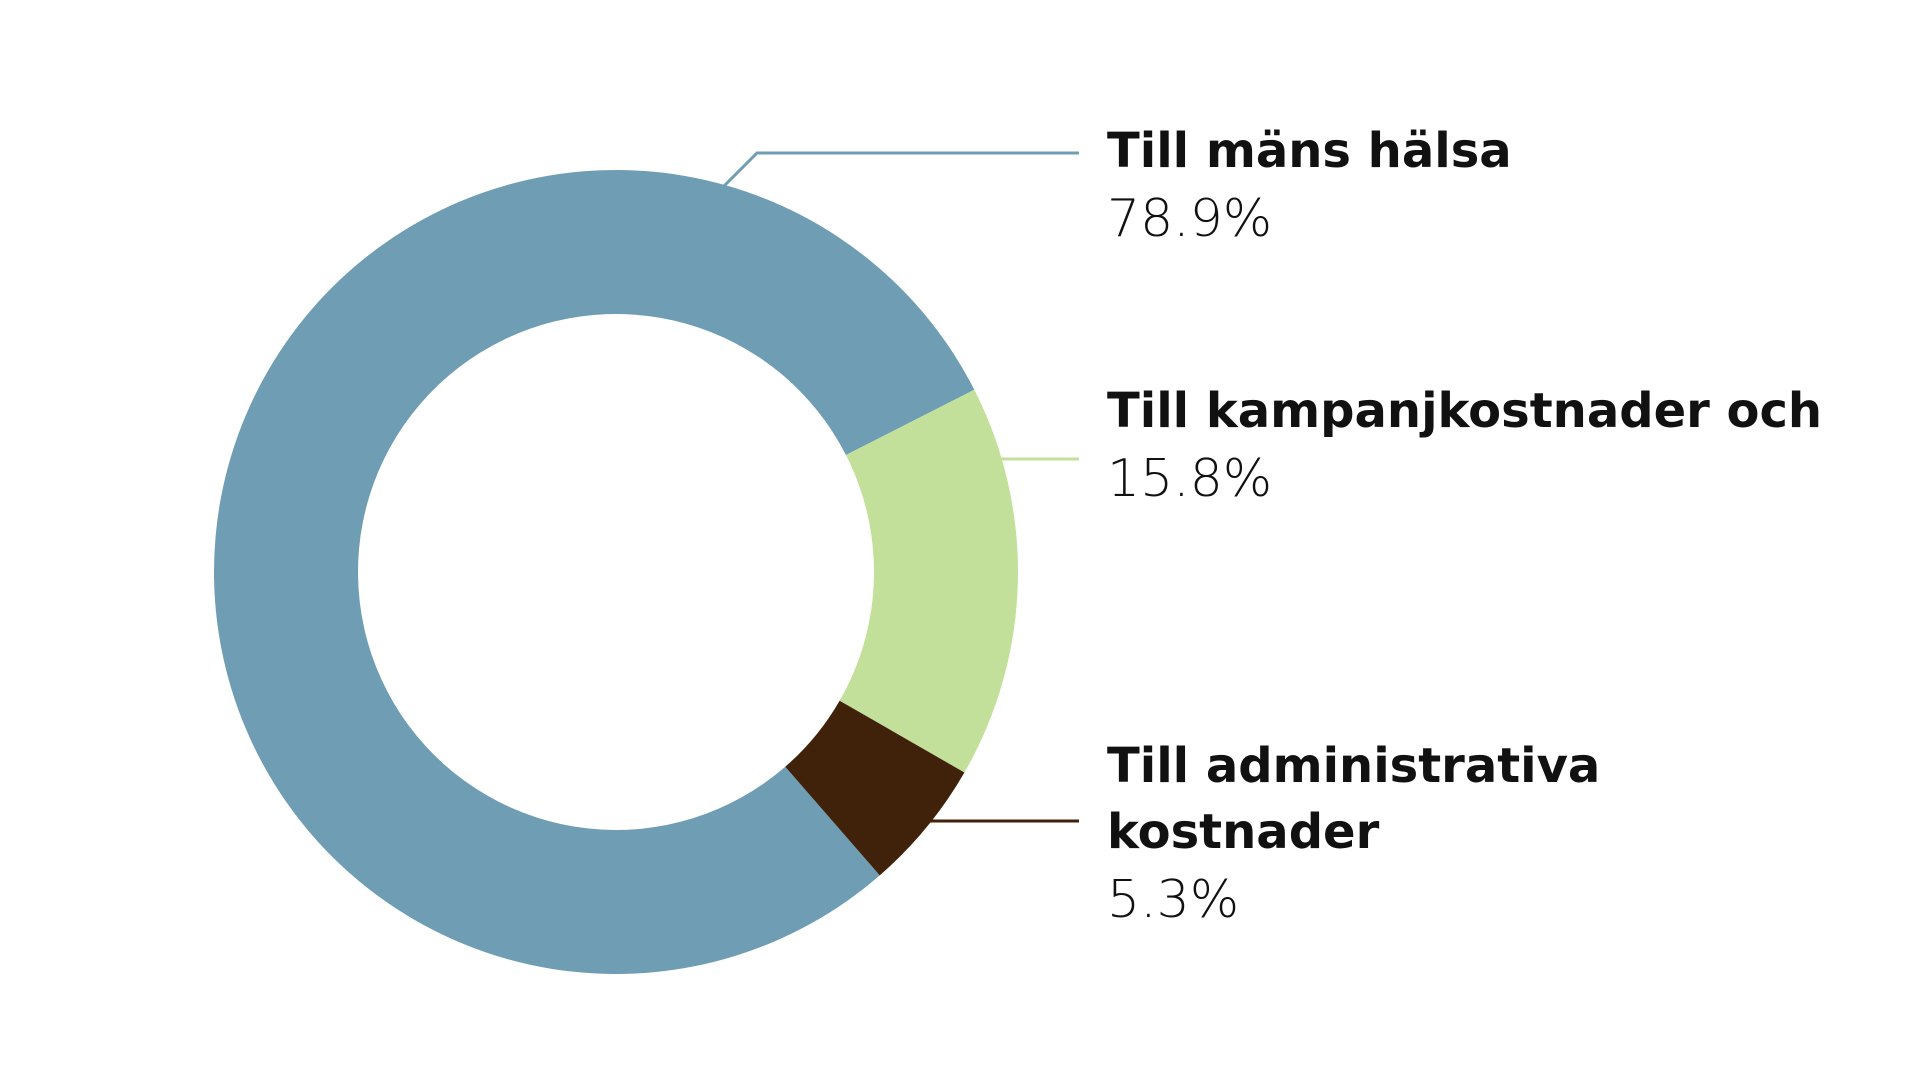 This screenshot has width=1920, height=1080. I want to click on category-name: Till administrativa kostnader, so click(1354, 799).